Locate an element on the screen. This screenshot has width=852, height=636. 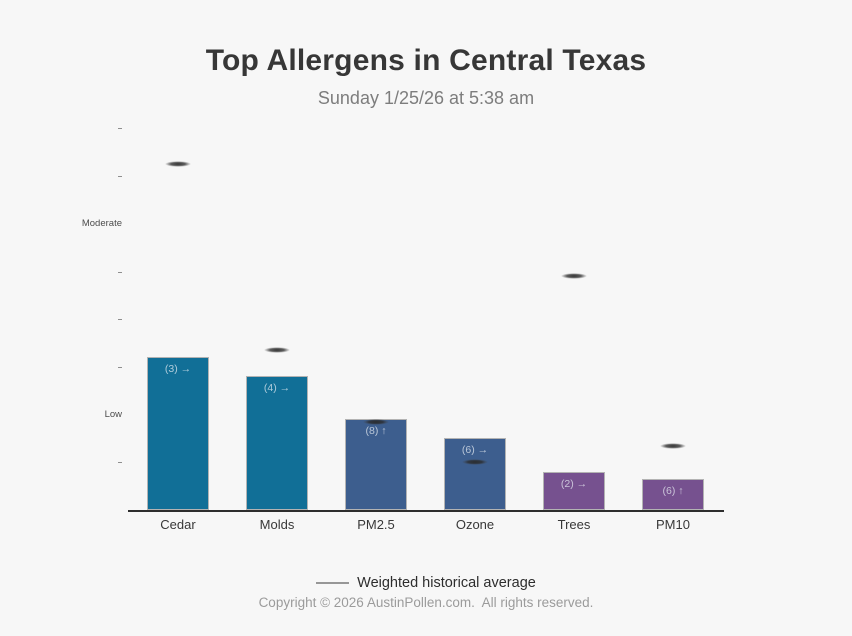
bar-pm25: (8) ↑ is located at coordinates (376, 464).